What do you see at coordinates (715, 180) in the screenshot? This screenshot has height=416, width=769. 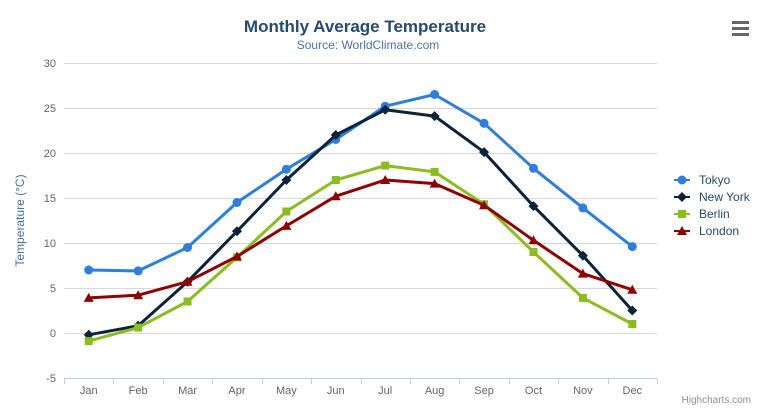 I see `legend-label: Tokyo` at bounding box center [715, 180].